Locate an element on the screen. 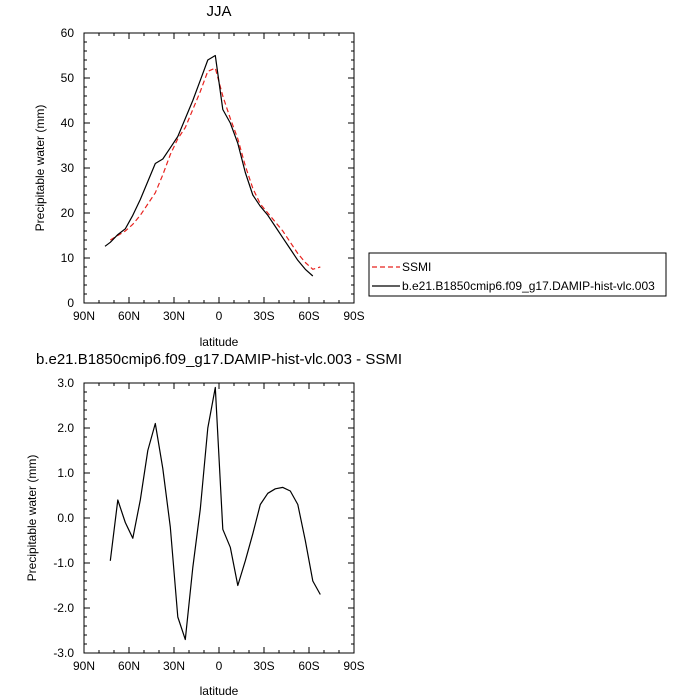  chart-bottom-ytick-label: 0.0 is located at coordinates (65, 518).